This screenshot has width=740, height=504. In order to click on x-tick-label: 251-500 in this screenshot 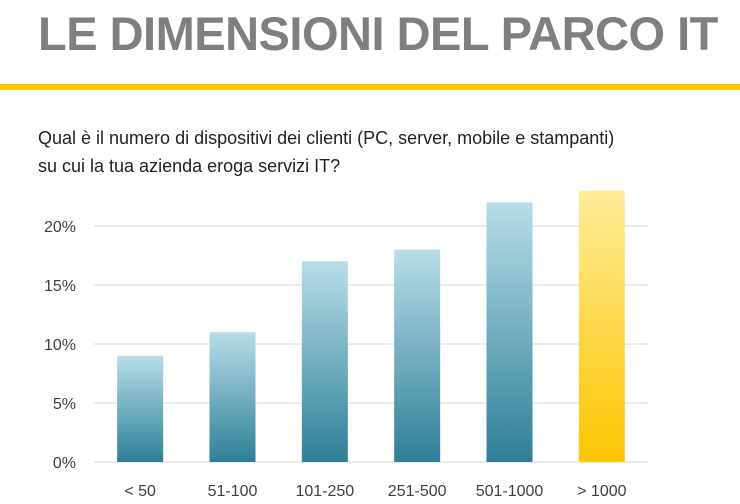, I will do `click(417, 491)`.